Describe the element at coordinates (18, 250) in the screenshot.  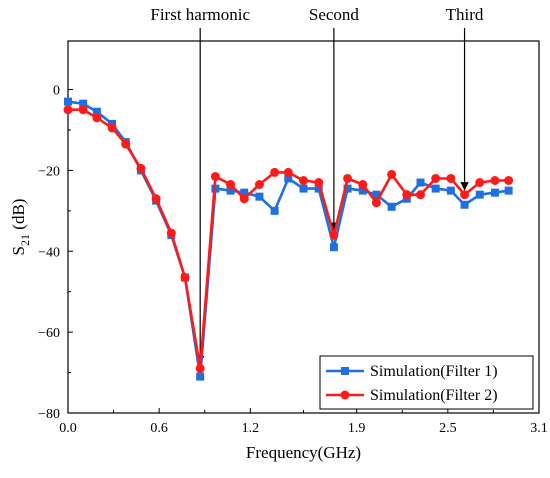
I see `y-axis-title-base: S` at that location.